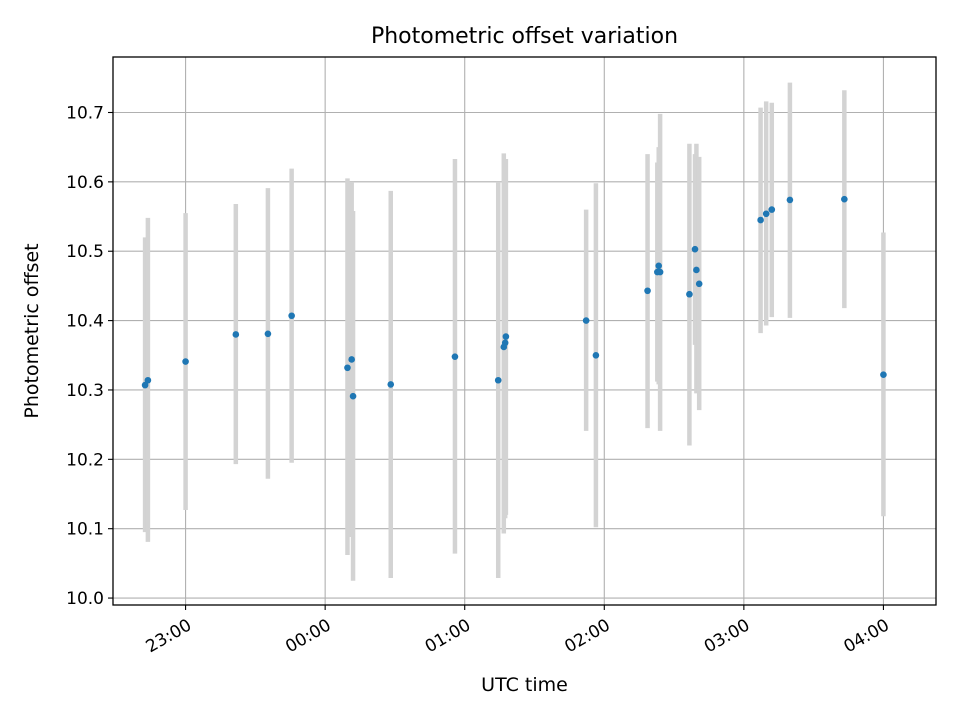 This screenshot has height=720, width=960. Describe the element at coordinates (32, 330) in the screenshot. I see `y-axis-label: Photometric offset` at that location.